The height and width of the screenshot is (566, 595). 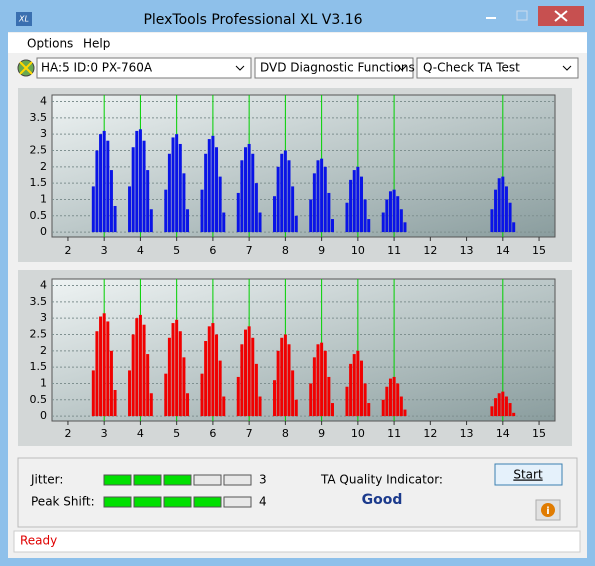 What do you see at coordinates (297, 492) in the screenshot?
I see `results-group` at bounding box center [297, 492].